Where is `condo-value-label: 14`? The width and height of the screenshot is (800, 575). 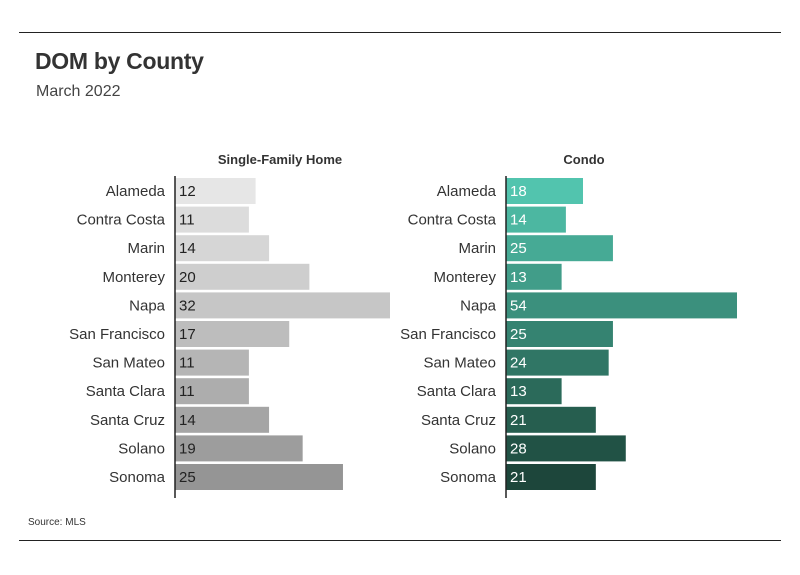 condo-value-label: 14 is located at coordinates (518, 220).